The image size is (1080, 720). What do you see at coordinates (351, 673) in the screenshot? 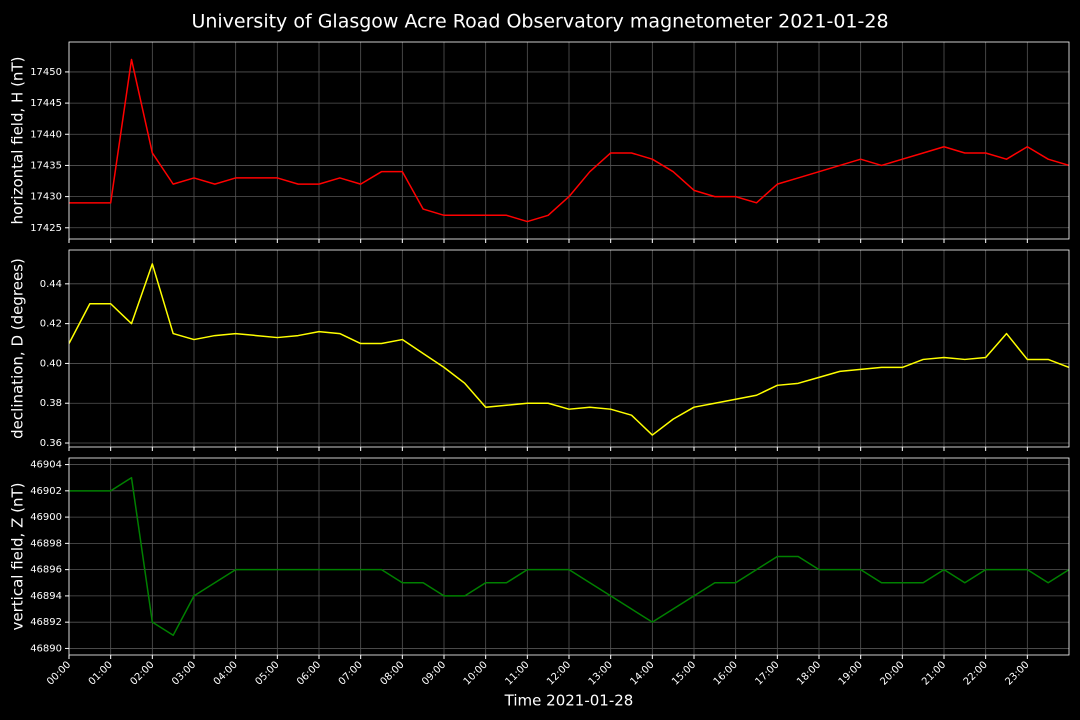
I see `x-tick-label: 07:00` at bounding box center [351, 673].